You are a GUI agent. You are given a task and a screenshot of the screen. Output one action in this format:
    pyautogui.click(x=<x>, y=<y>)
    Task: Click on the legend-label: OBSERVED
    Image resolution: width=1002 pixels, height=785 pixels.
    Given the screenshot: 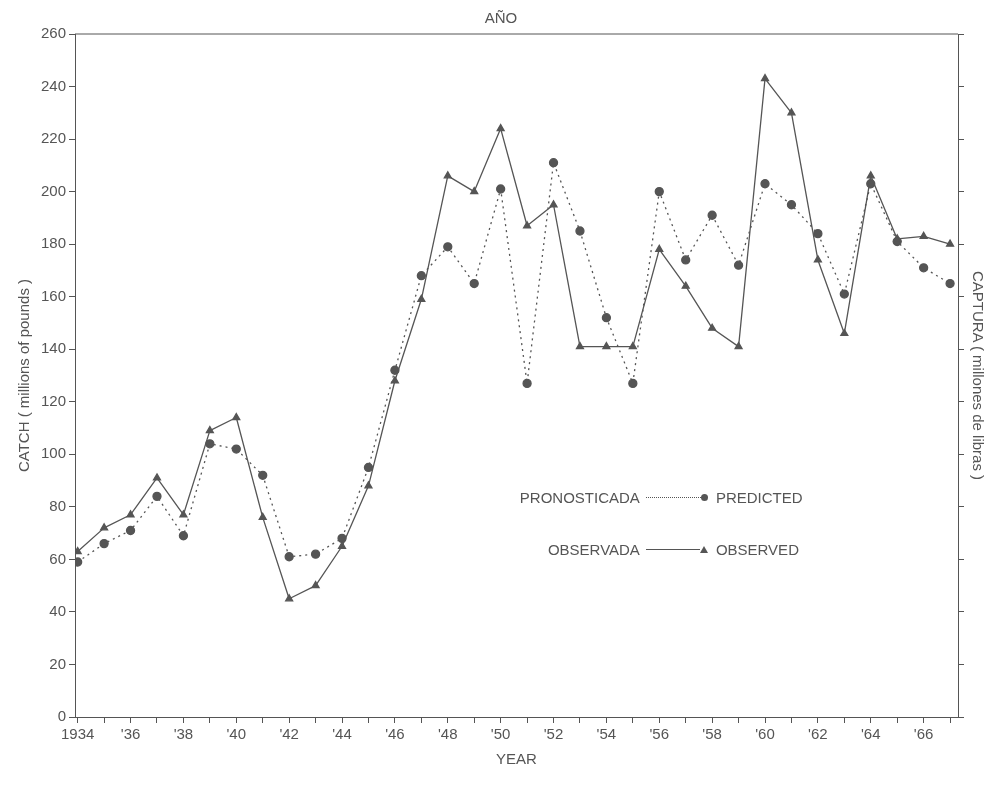 What is the action you would take?
    pyautogui.click(x=756, y=549)
    